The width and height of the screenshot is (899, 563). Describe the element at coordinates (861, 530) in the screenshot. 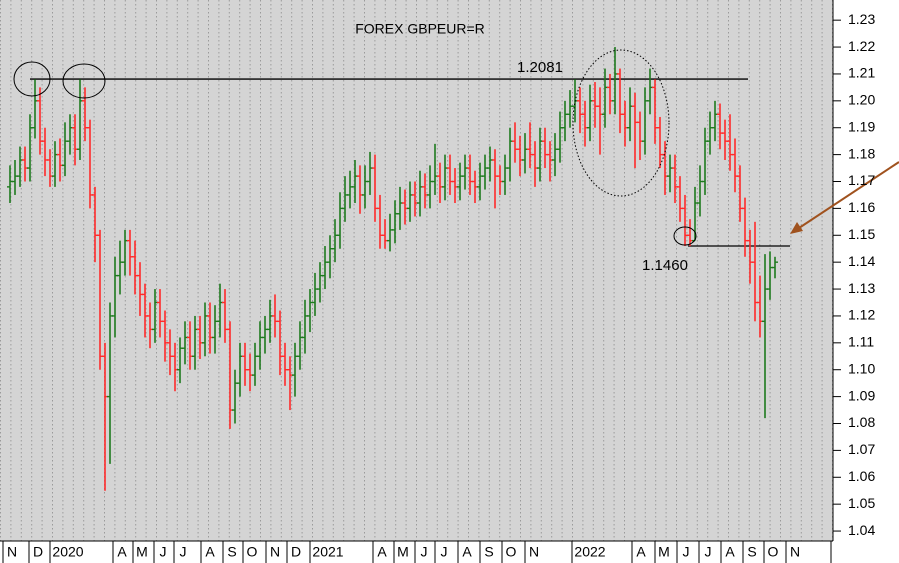

I see `y-tick-label: 1.04` at that location.